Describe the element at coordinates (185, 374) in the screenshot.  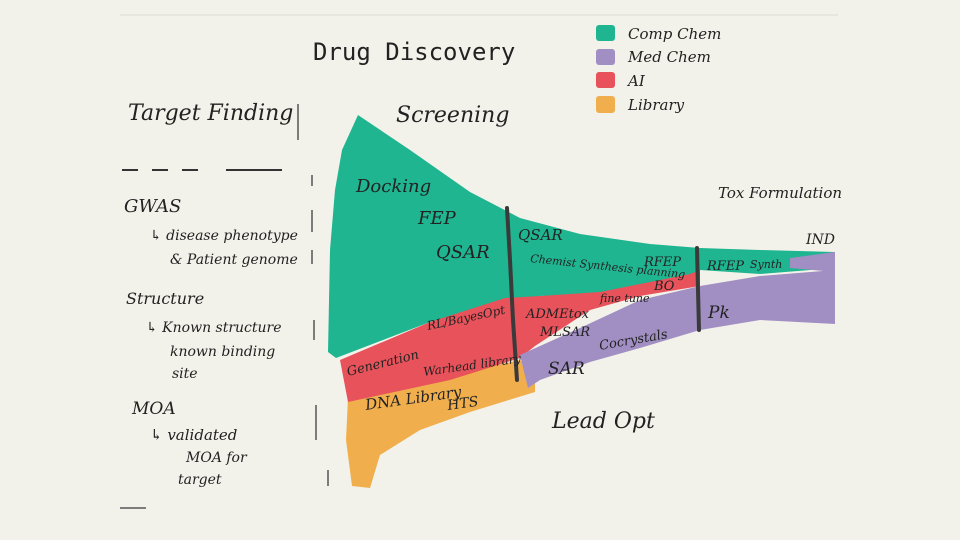
I see `structure-detail-3: site` at that location.